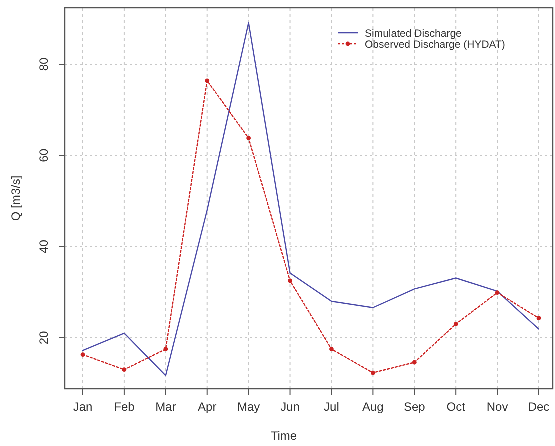 The image size is (555, 446). What do you see at coordinates (125, 407) in the screenshot?
I see `x-tick-label: Feb` at bounding box center [125, 407].